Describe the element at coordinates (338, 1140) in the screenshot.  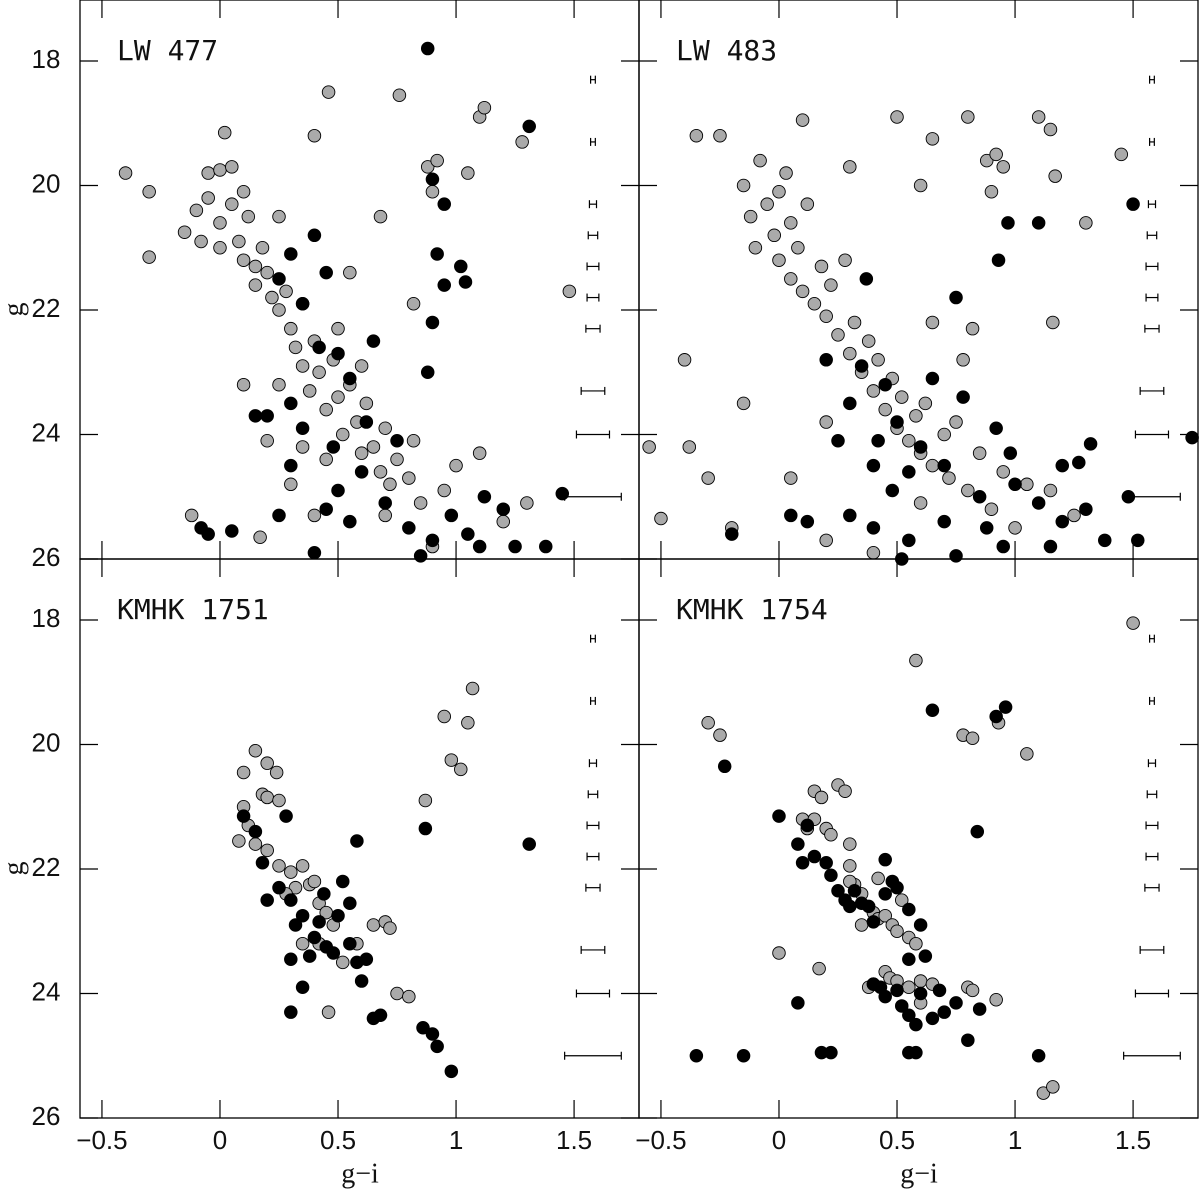
I see `x-tick-label: 0.5` at that location.